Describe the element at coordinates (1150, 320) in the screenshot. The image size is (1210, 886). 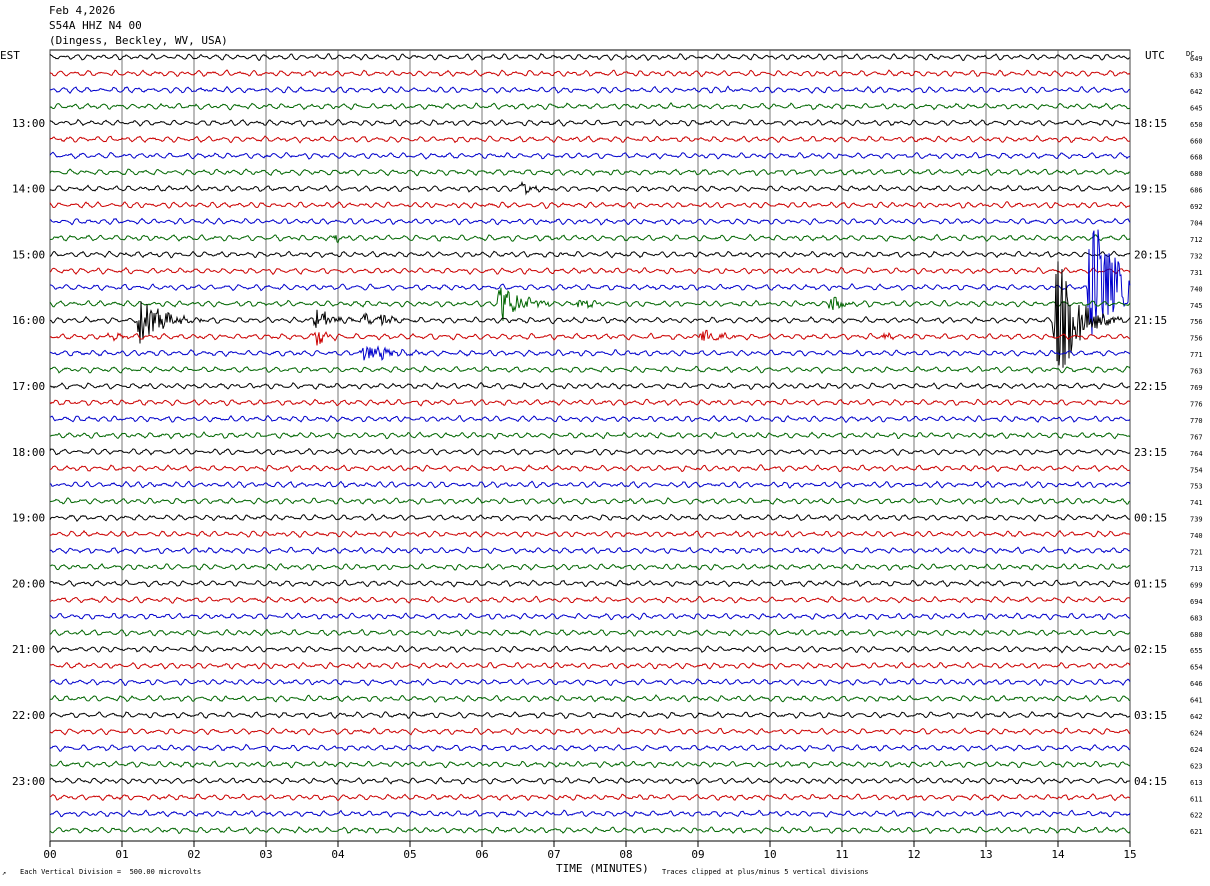
I see `utc-hour-label: 21:15` at that location.